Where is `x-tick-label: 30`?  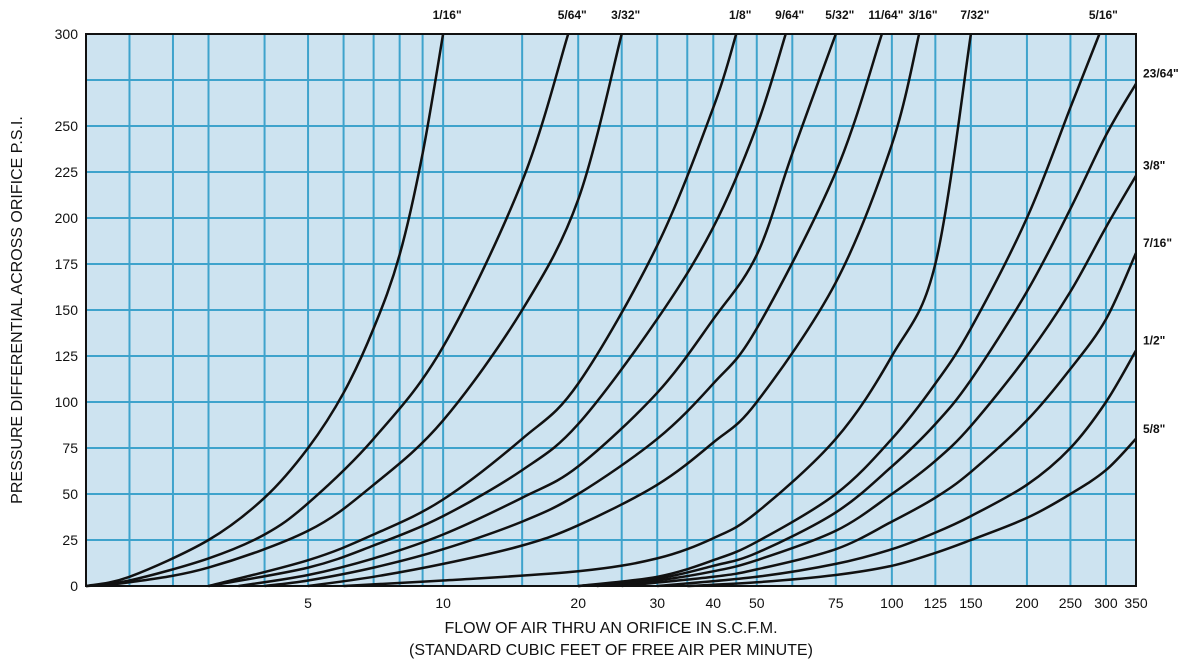
x-tick-label: 30 is located at coordinates (657, 603).